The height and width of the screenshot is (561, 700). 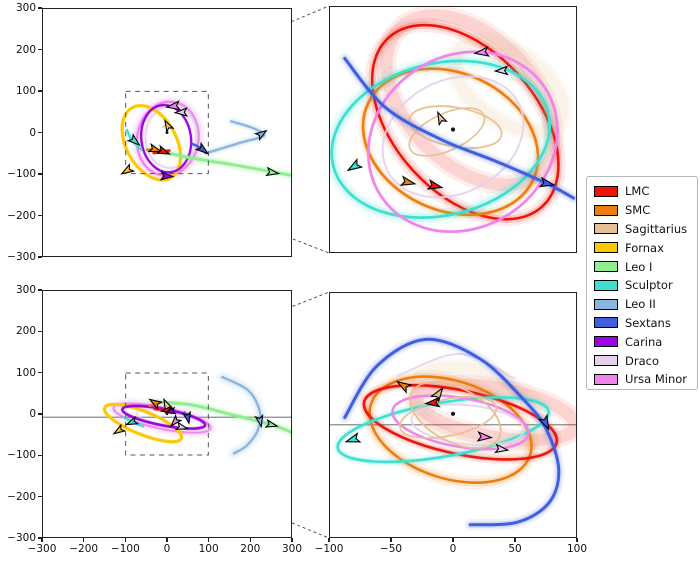 I want to click on x-tick-label: 50, so click(x=515, y=549).